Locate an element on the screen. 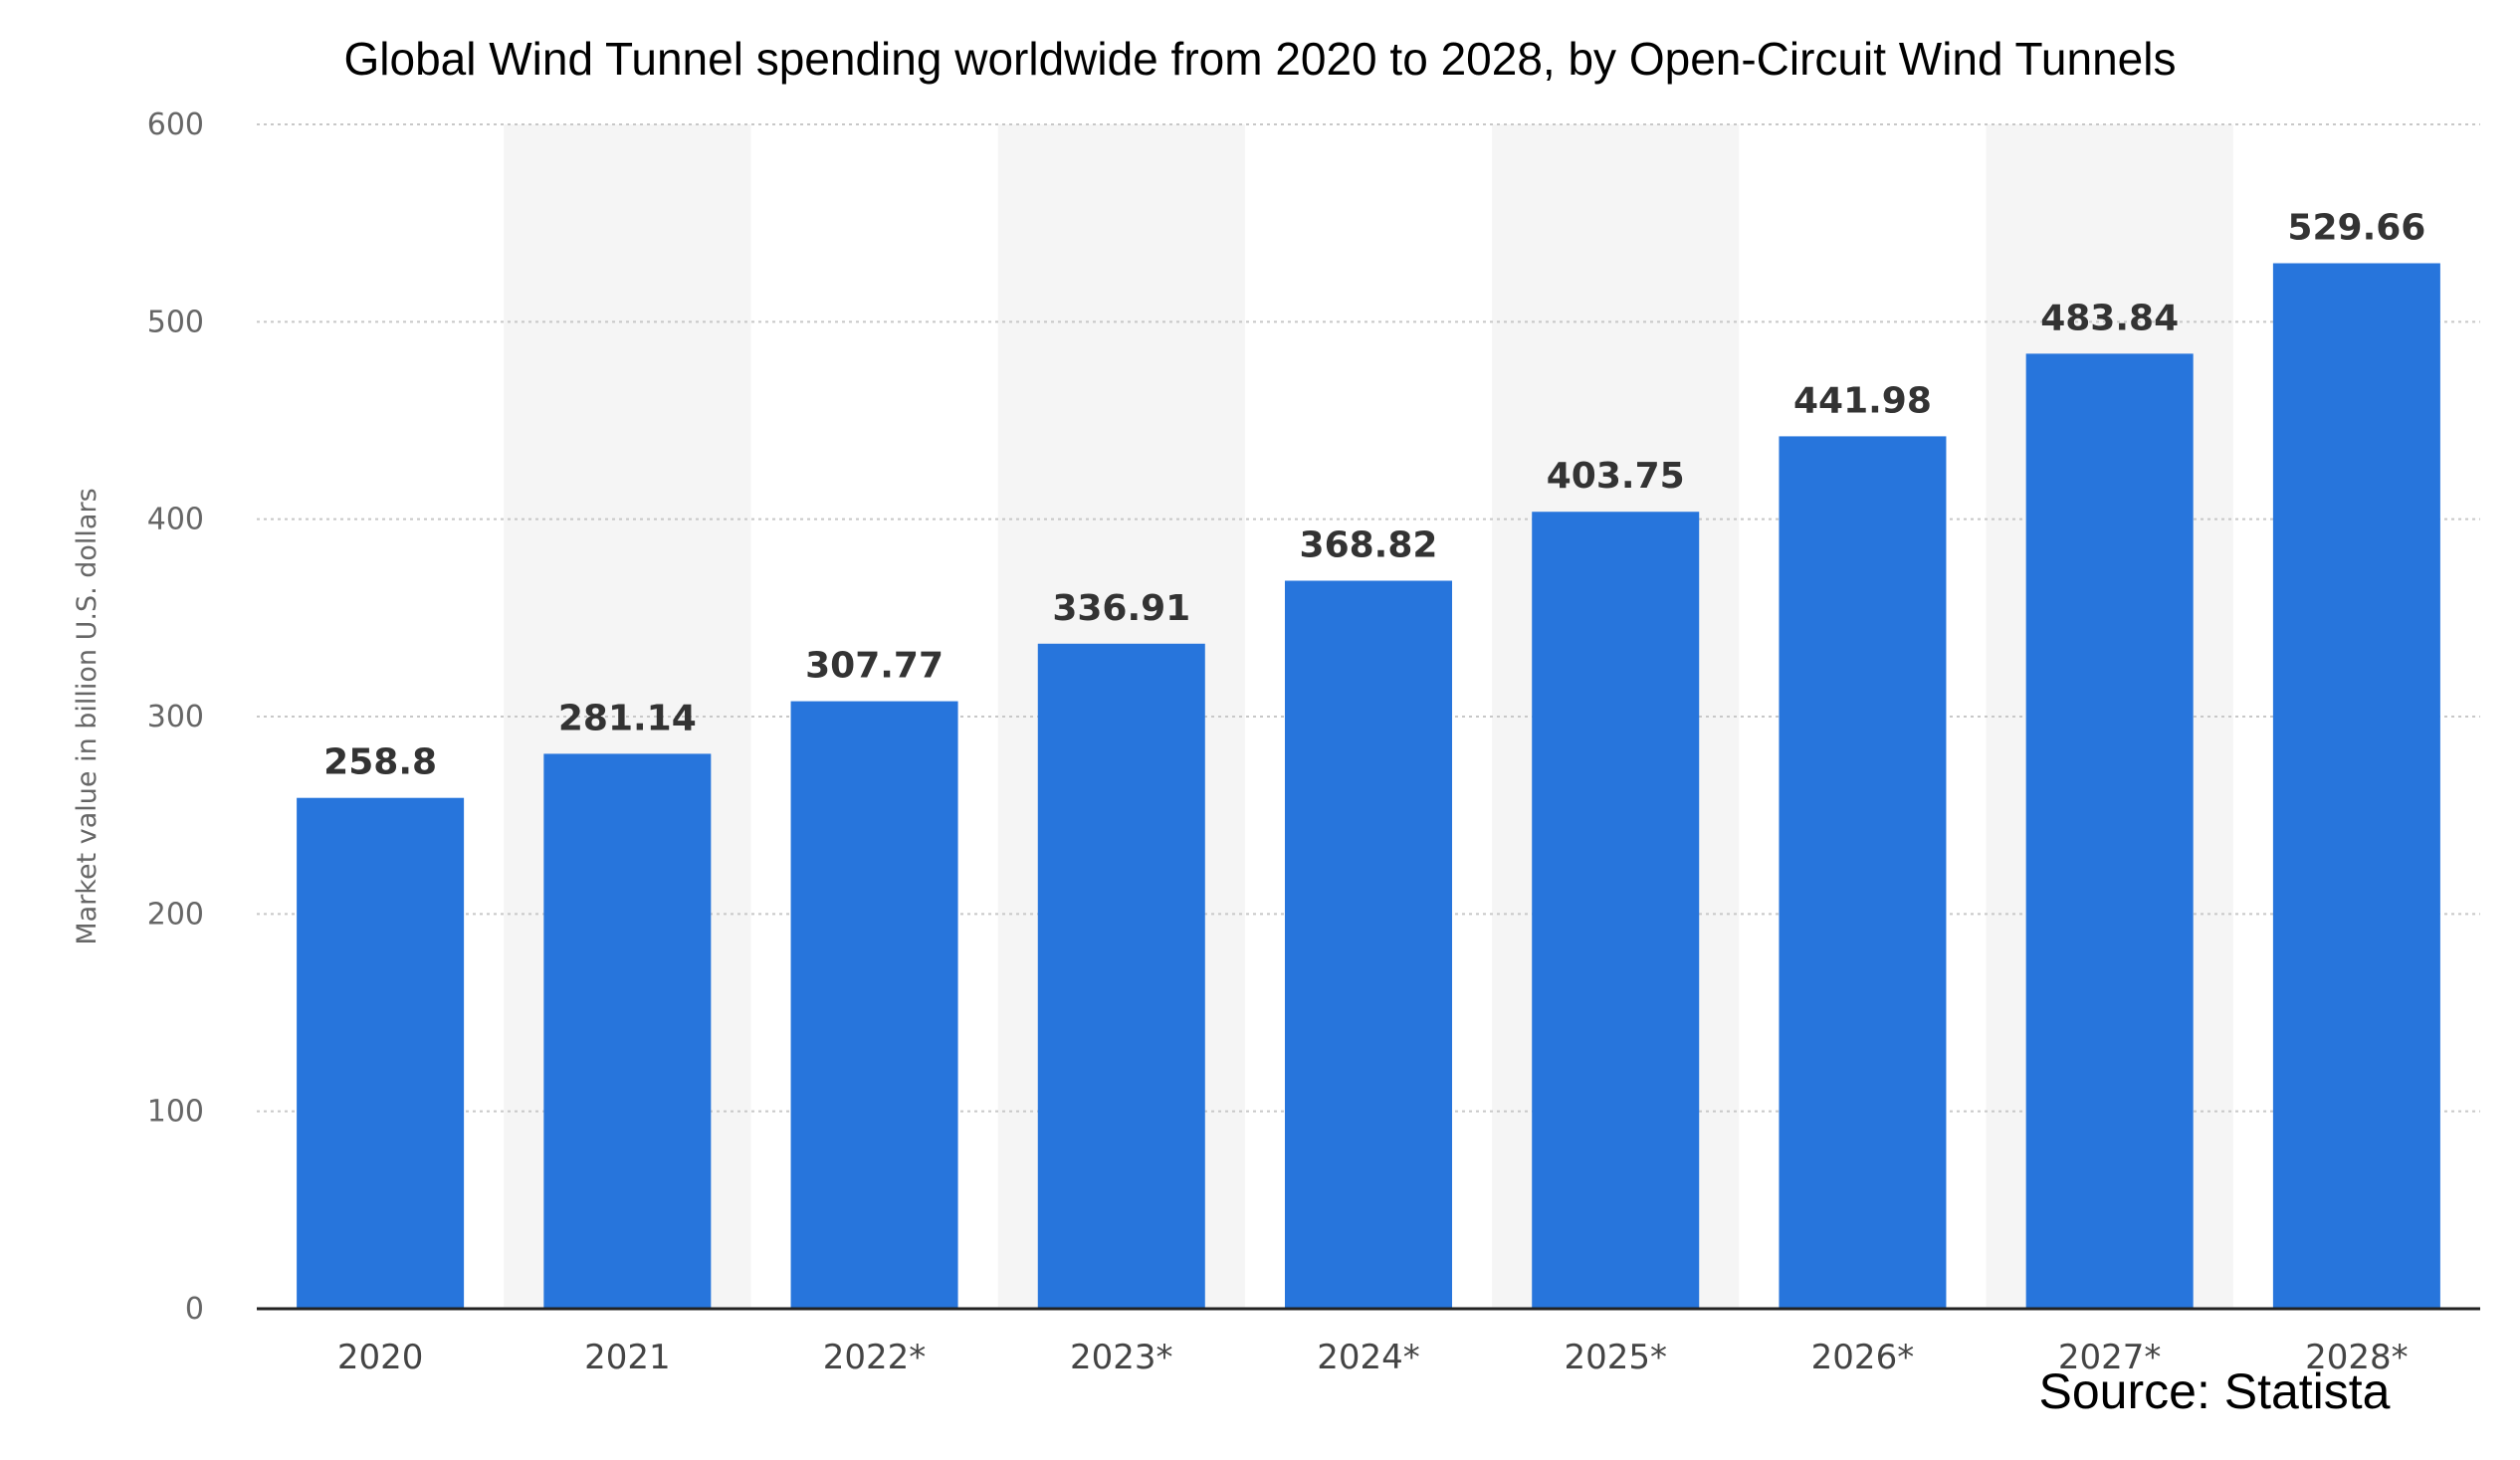 The image size is (2520, 1460). y-tick-label: 600 is located at coordinates (175, 124).